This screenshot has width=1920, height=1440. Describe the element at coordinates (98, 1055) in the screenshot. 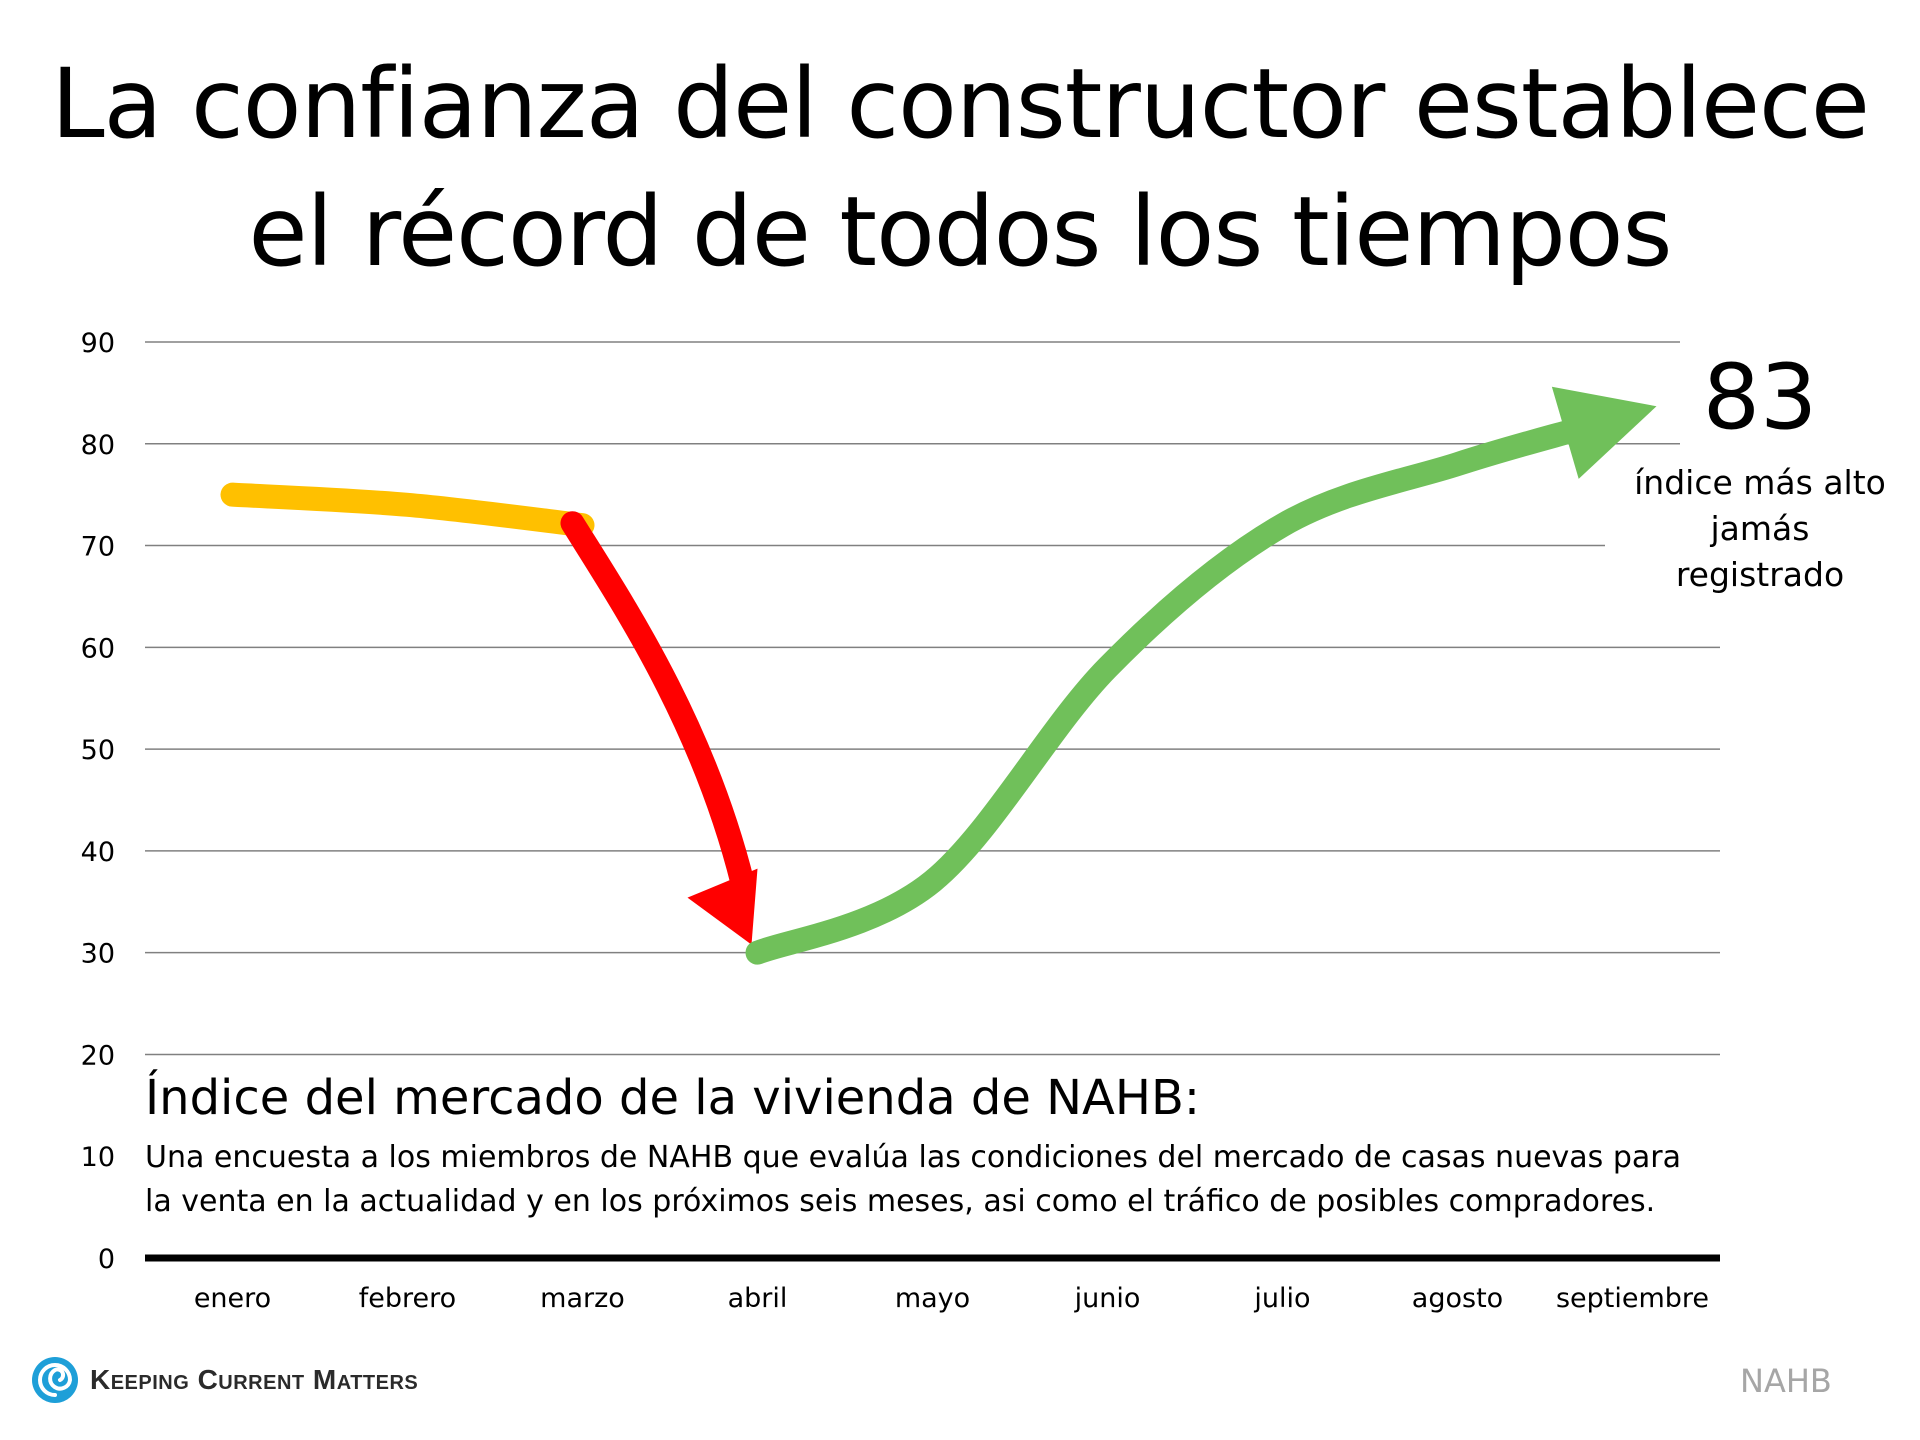

I see `y-tick-label: 20` at that location.